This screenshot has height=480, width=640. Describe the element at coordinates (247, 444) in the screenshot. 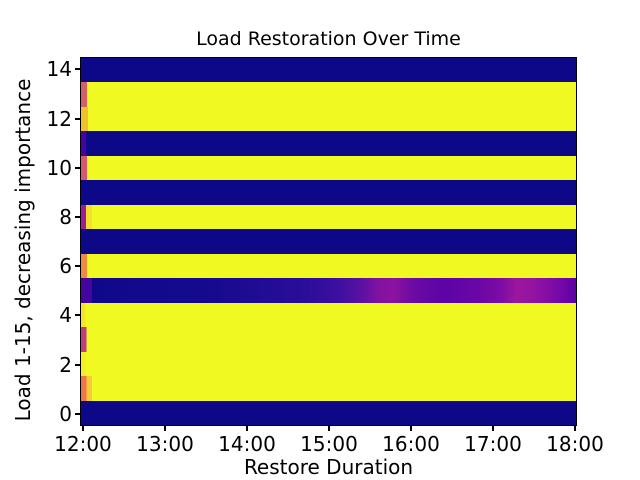

I see `x-tick-label-1400: 14:00` at that location.